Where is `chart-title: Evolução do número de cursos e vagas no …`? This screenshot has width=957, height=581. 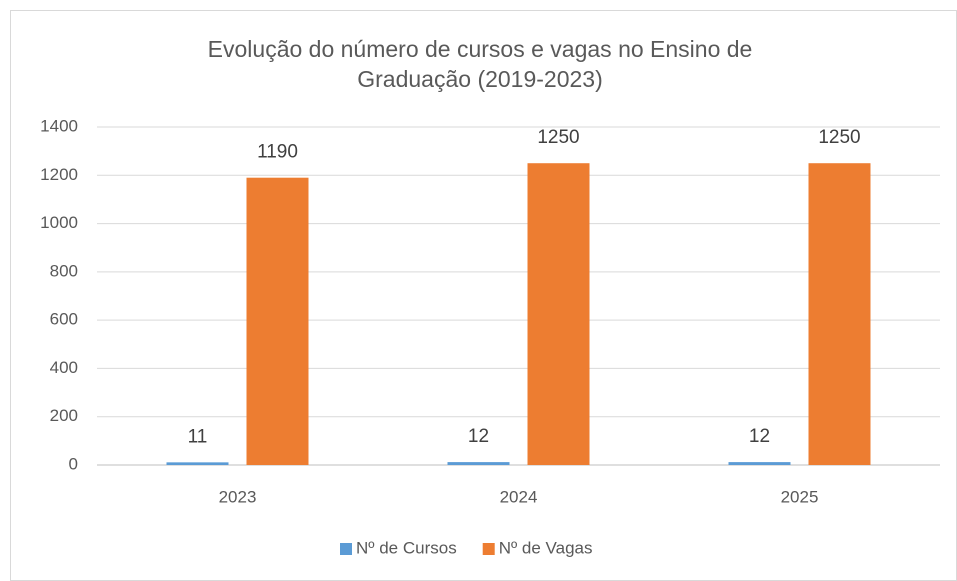
chart-title: Evolução do número de cursos e vagas no … is located at coordinates (480, 64).